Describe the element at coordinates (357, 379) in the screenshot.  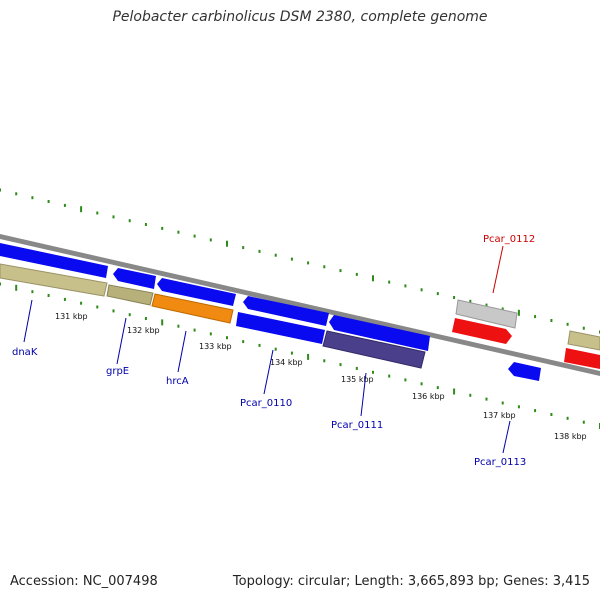
I see `tick-label: 135 kbp` at that location.